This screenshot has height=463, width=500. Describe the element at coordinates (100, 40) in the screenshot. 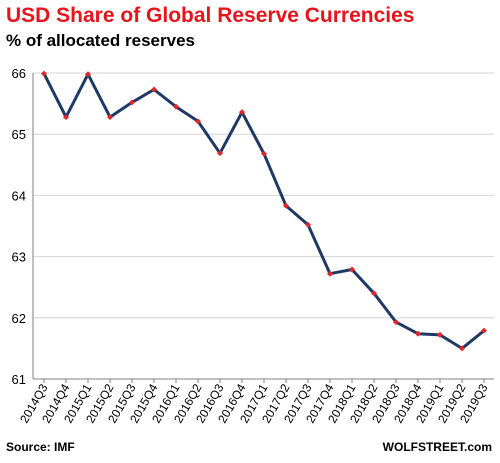

I see `chart-subtitle: % of allocated reserves` at that location.